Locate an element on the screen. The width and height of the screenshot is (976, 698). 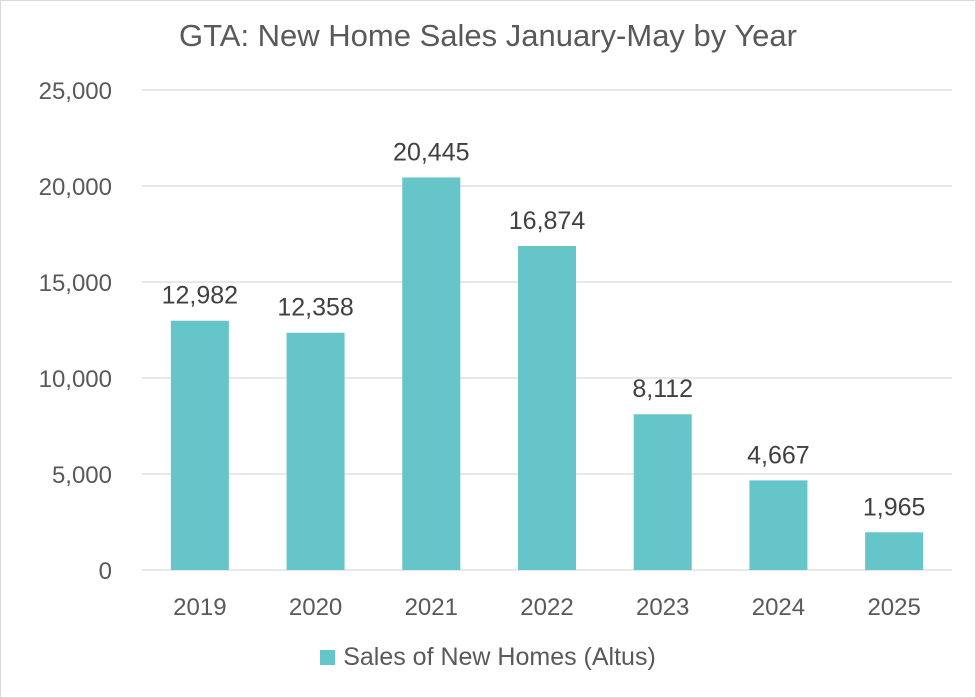
data-label: 20,445 is located at coordinates (431, 152).